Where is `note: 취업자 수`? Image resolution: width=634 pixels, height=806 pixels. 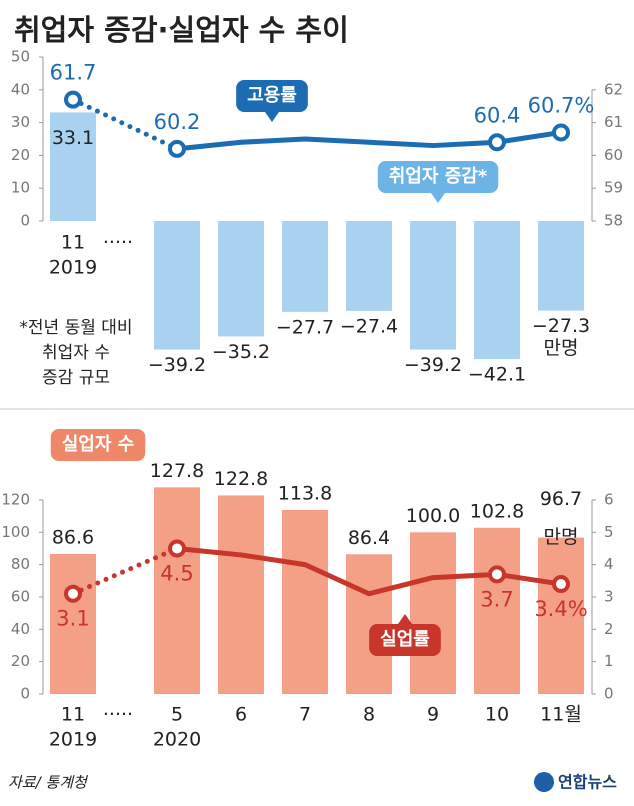
note: 취업자 수 is located at coordinates (76, 353).